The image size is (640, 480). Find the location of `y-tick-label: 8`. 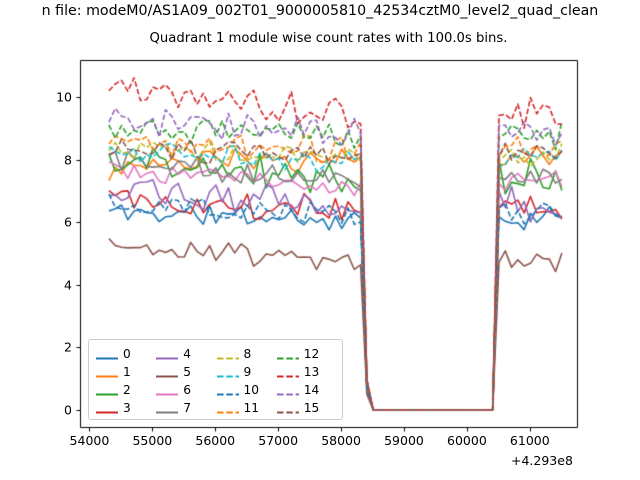

y-tick-label: 8 is located at coordinates (68, 160).